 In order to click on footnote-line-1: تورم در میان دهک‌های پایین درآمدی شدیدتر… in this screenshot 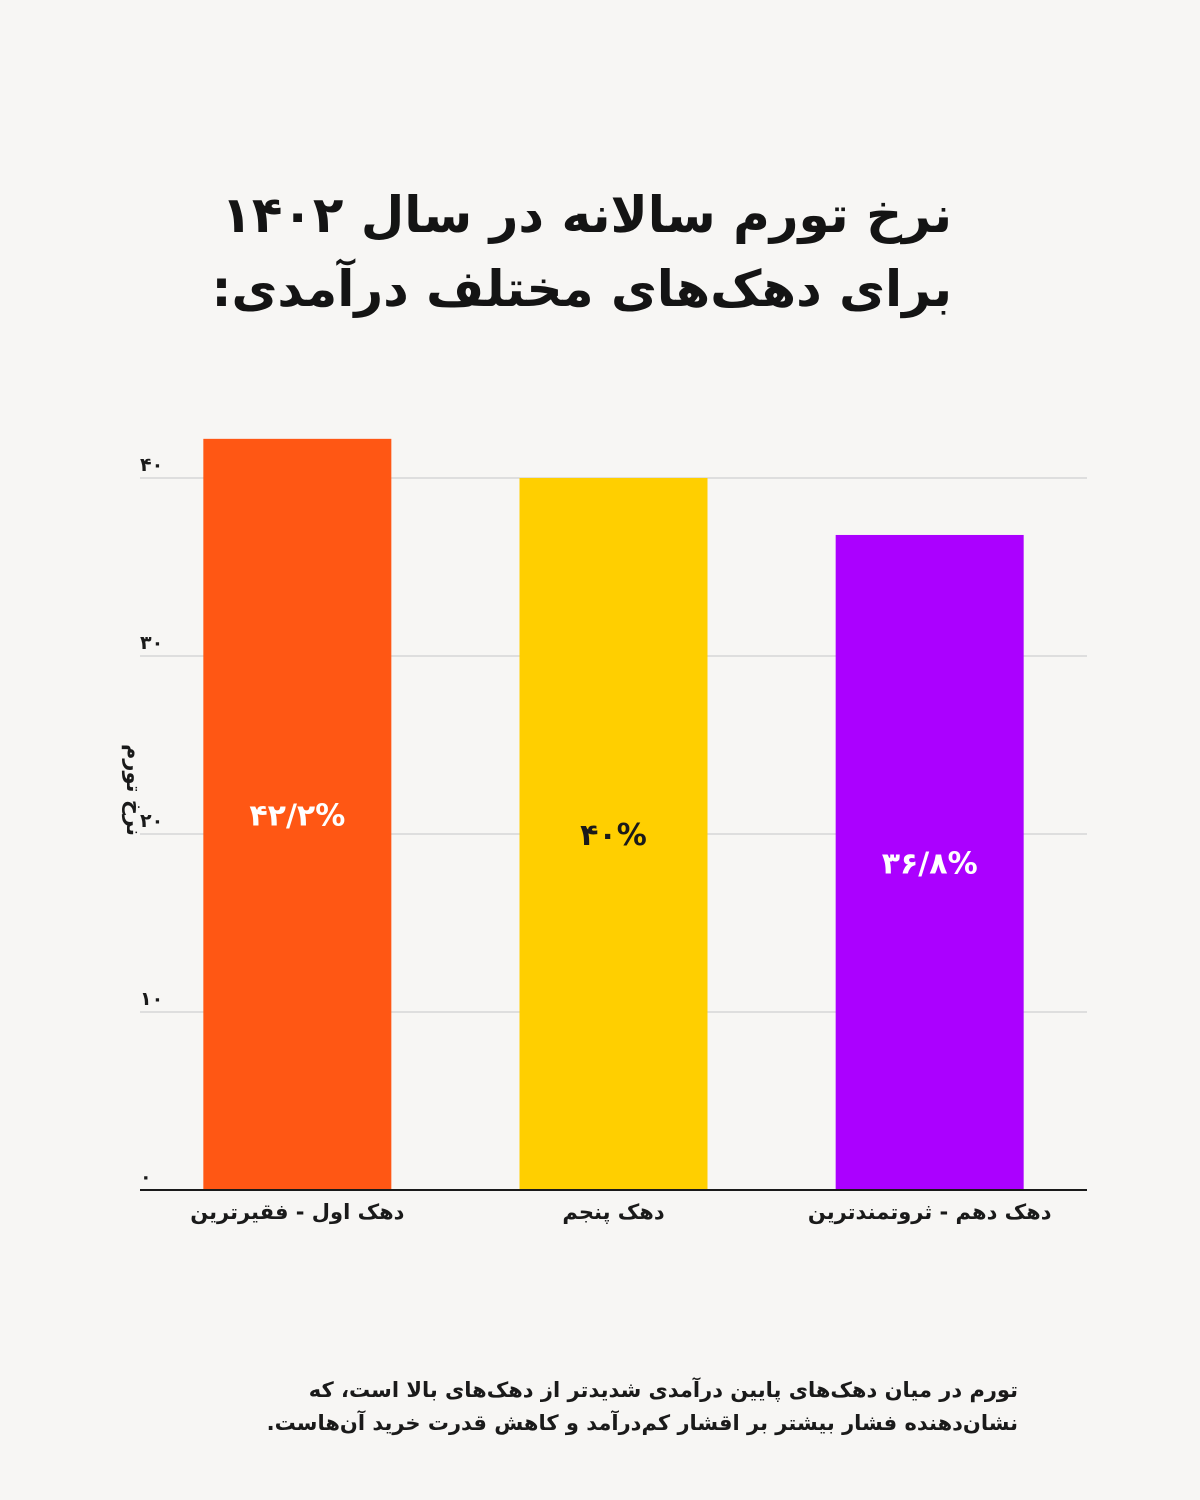, I will do `click(663, 1390)`.